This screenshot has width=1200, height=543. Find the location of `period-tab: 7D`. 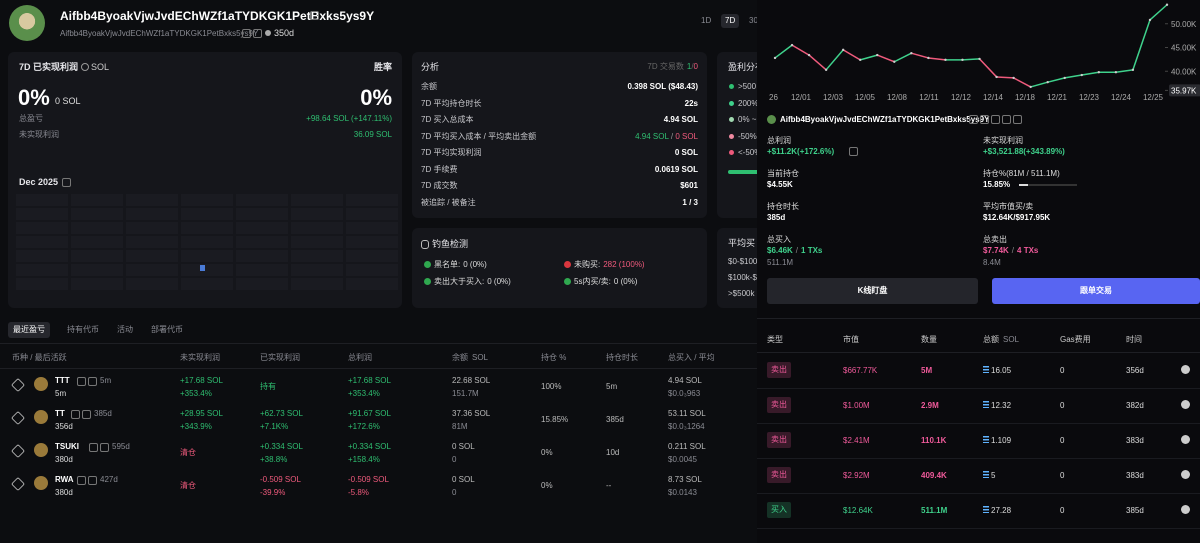

period-tab: 7D is located at coordinates (730, 21).